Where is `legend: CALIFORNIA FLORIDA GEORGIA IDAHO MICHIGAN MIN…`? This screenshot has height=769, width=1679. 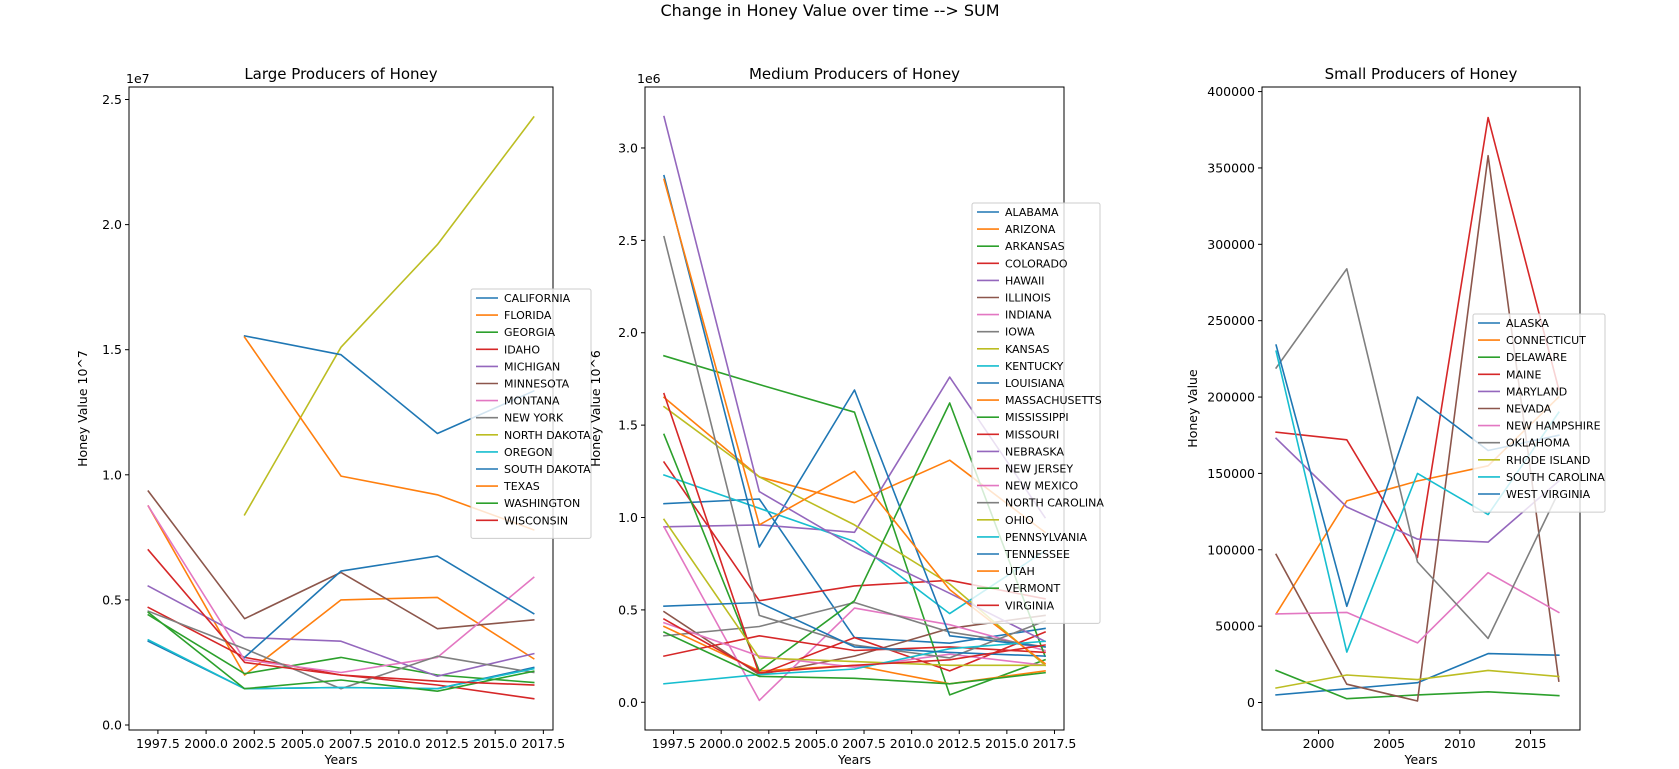 legend: CALIFORNIA FLORIDA GEORGIA IDAHO MICHIGAN MIN… is located at coordinates (531, 413).